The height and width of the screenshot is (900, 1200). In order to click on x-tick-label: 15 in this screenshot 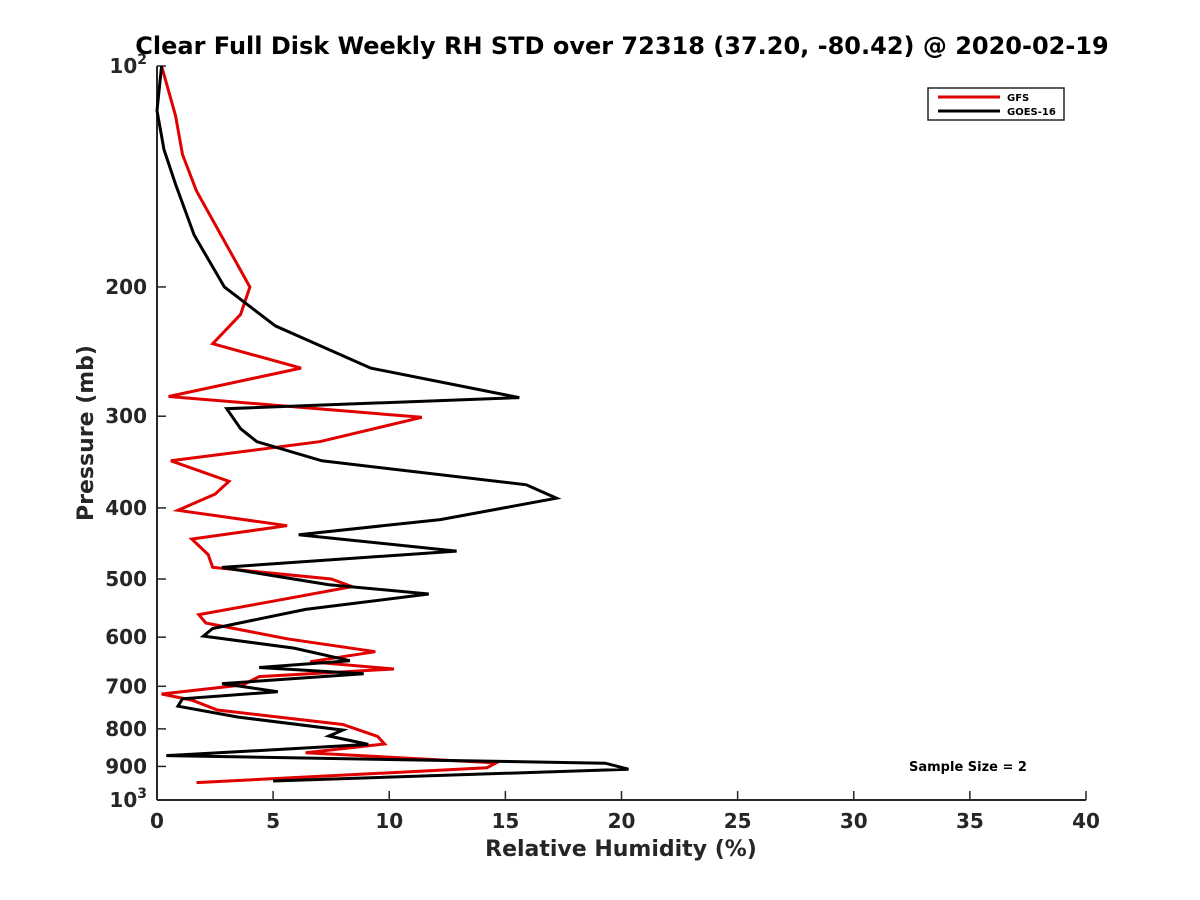, I will do `click(505, 821)`.